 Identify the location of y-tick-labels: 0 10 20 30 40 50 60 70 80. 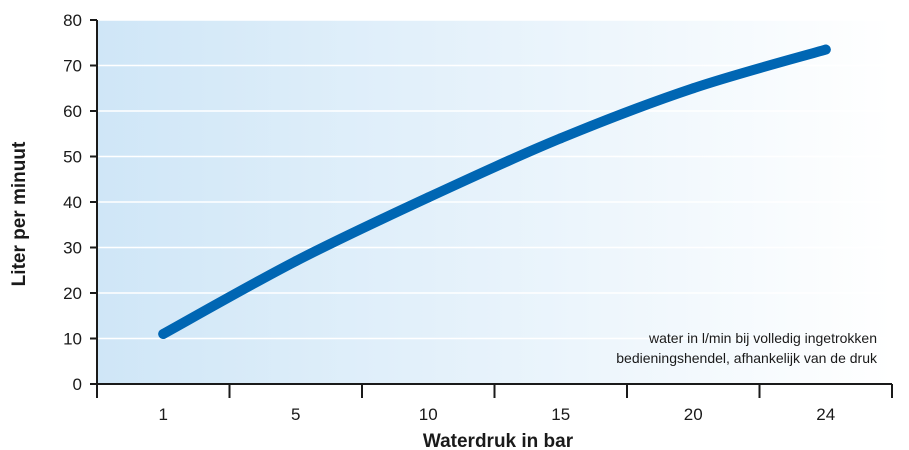
(72, 202).